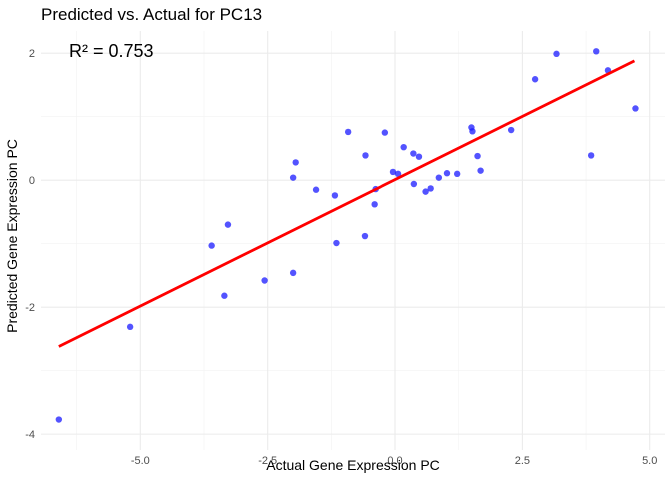 The image size is (672, 480). Describe the element at coordinates (151, 14) in the screenshot. I see `chart-title: Predicted vs. Actual for PC13` at that location.